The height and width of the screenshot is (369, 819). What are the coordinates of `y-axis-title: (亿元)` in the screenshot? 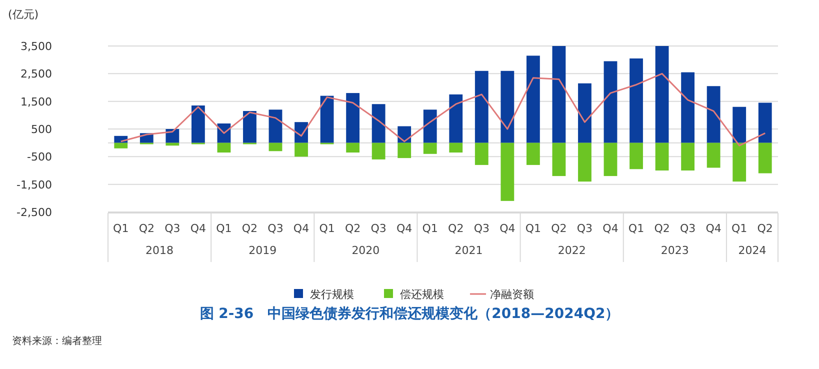 It's located at (23, 14).